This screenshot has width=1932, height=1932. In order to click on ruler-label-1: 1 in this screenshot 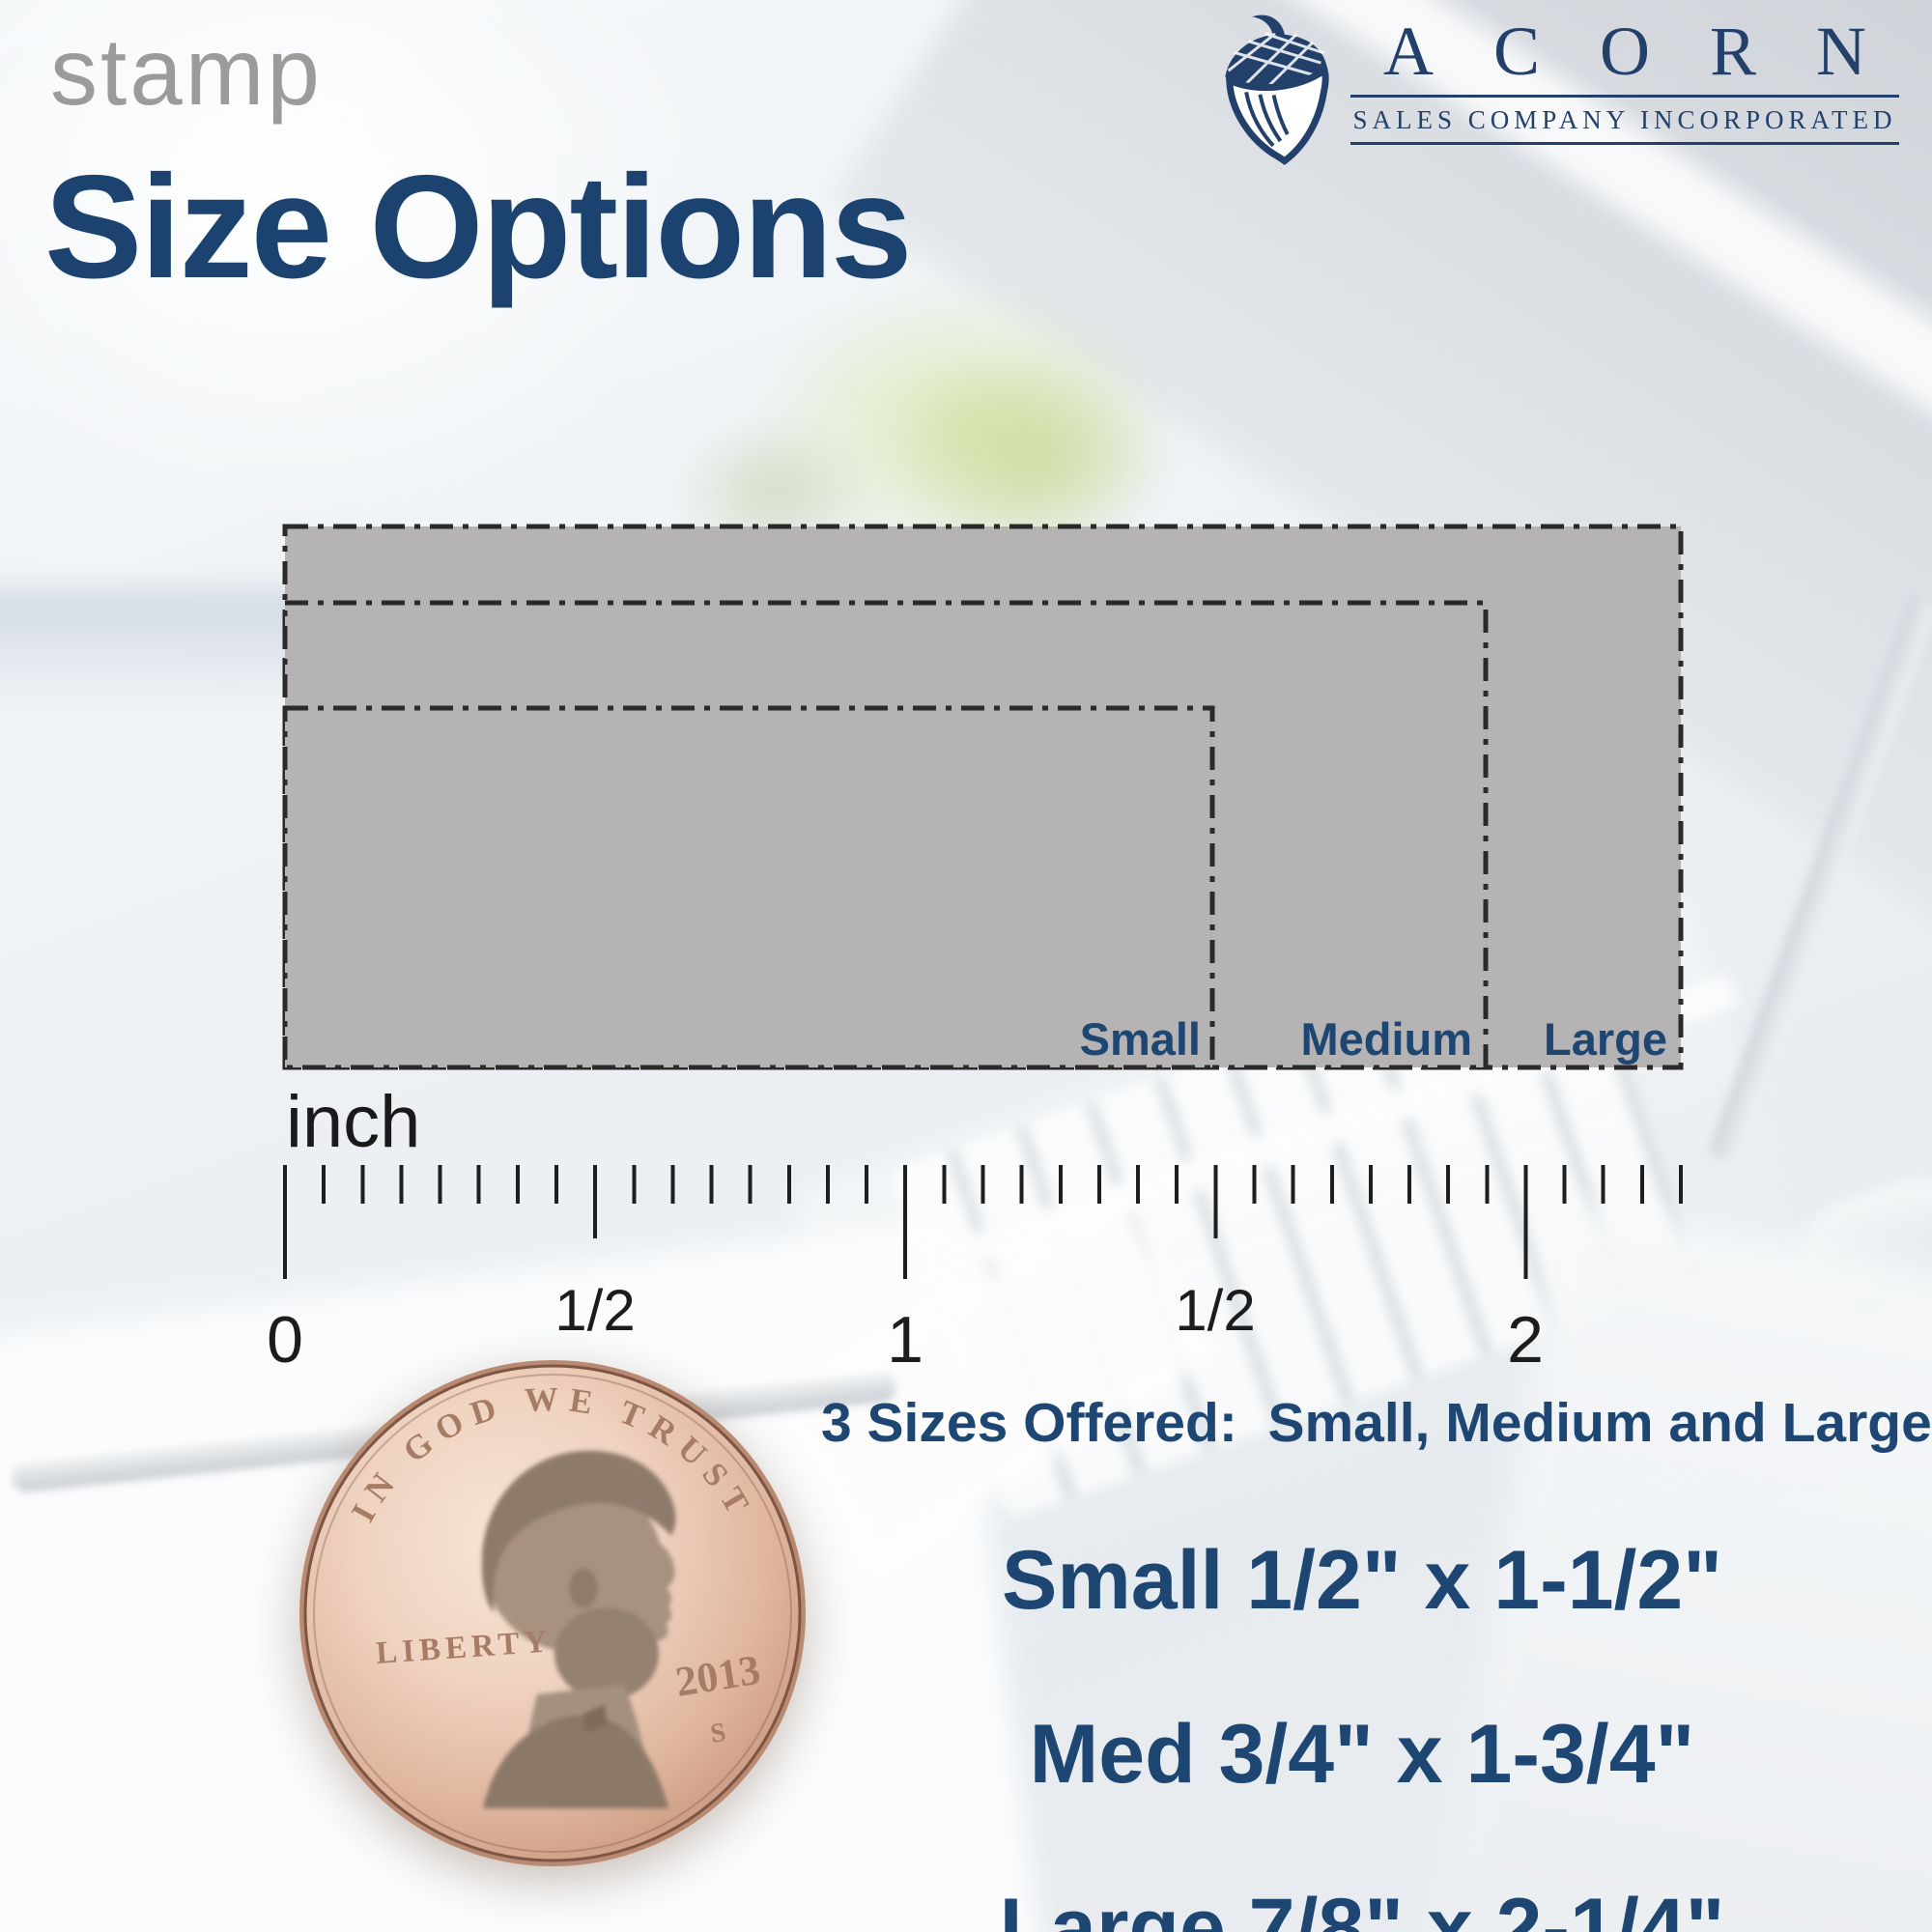, I will do `click(905, 1340)`.